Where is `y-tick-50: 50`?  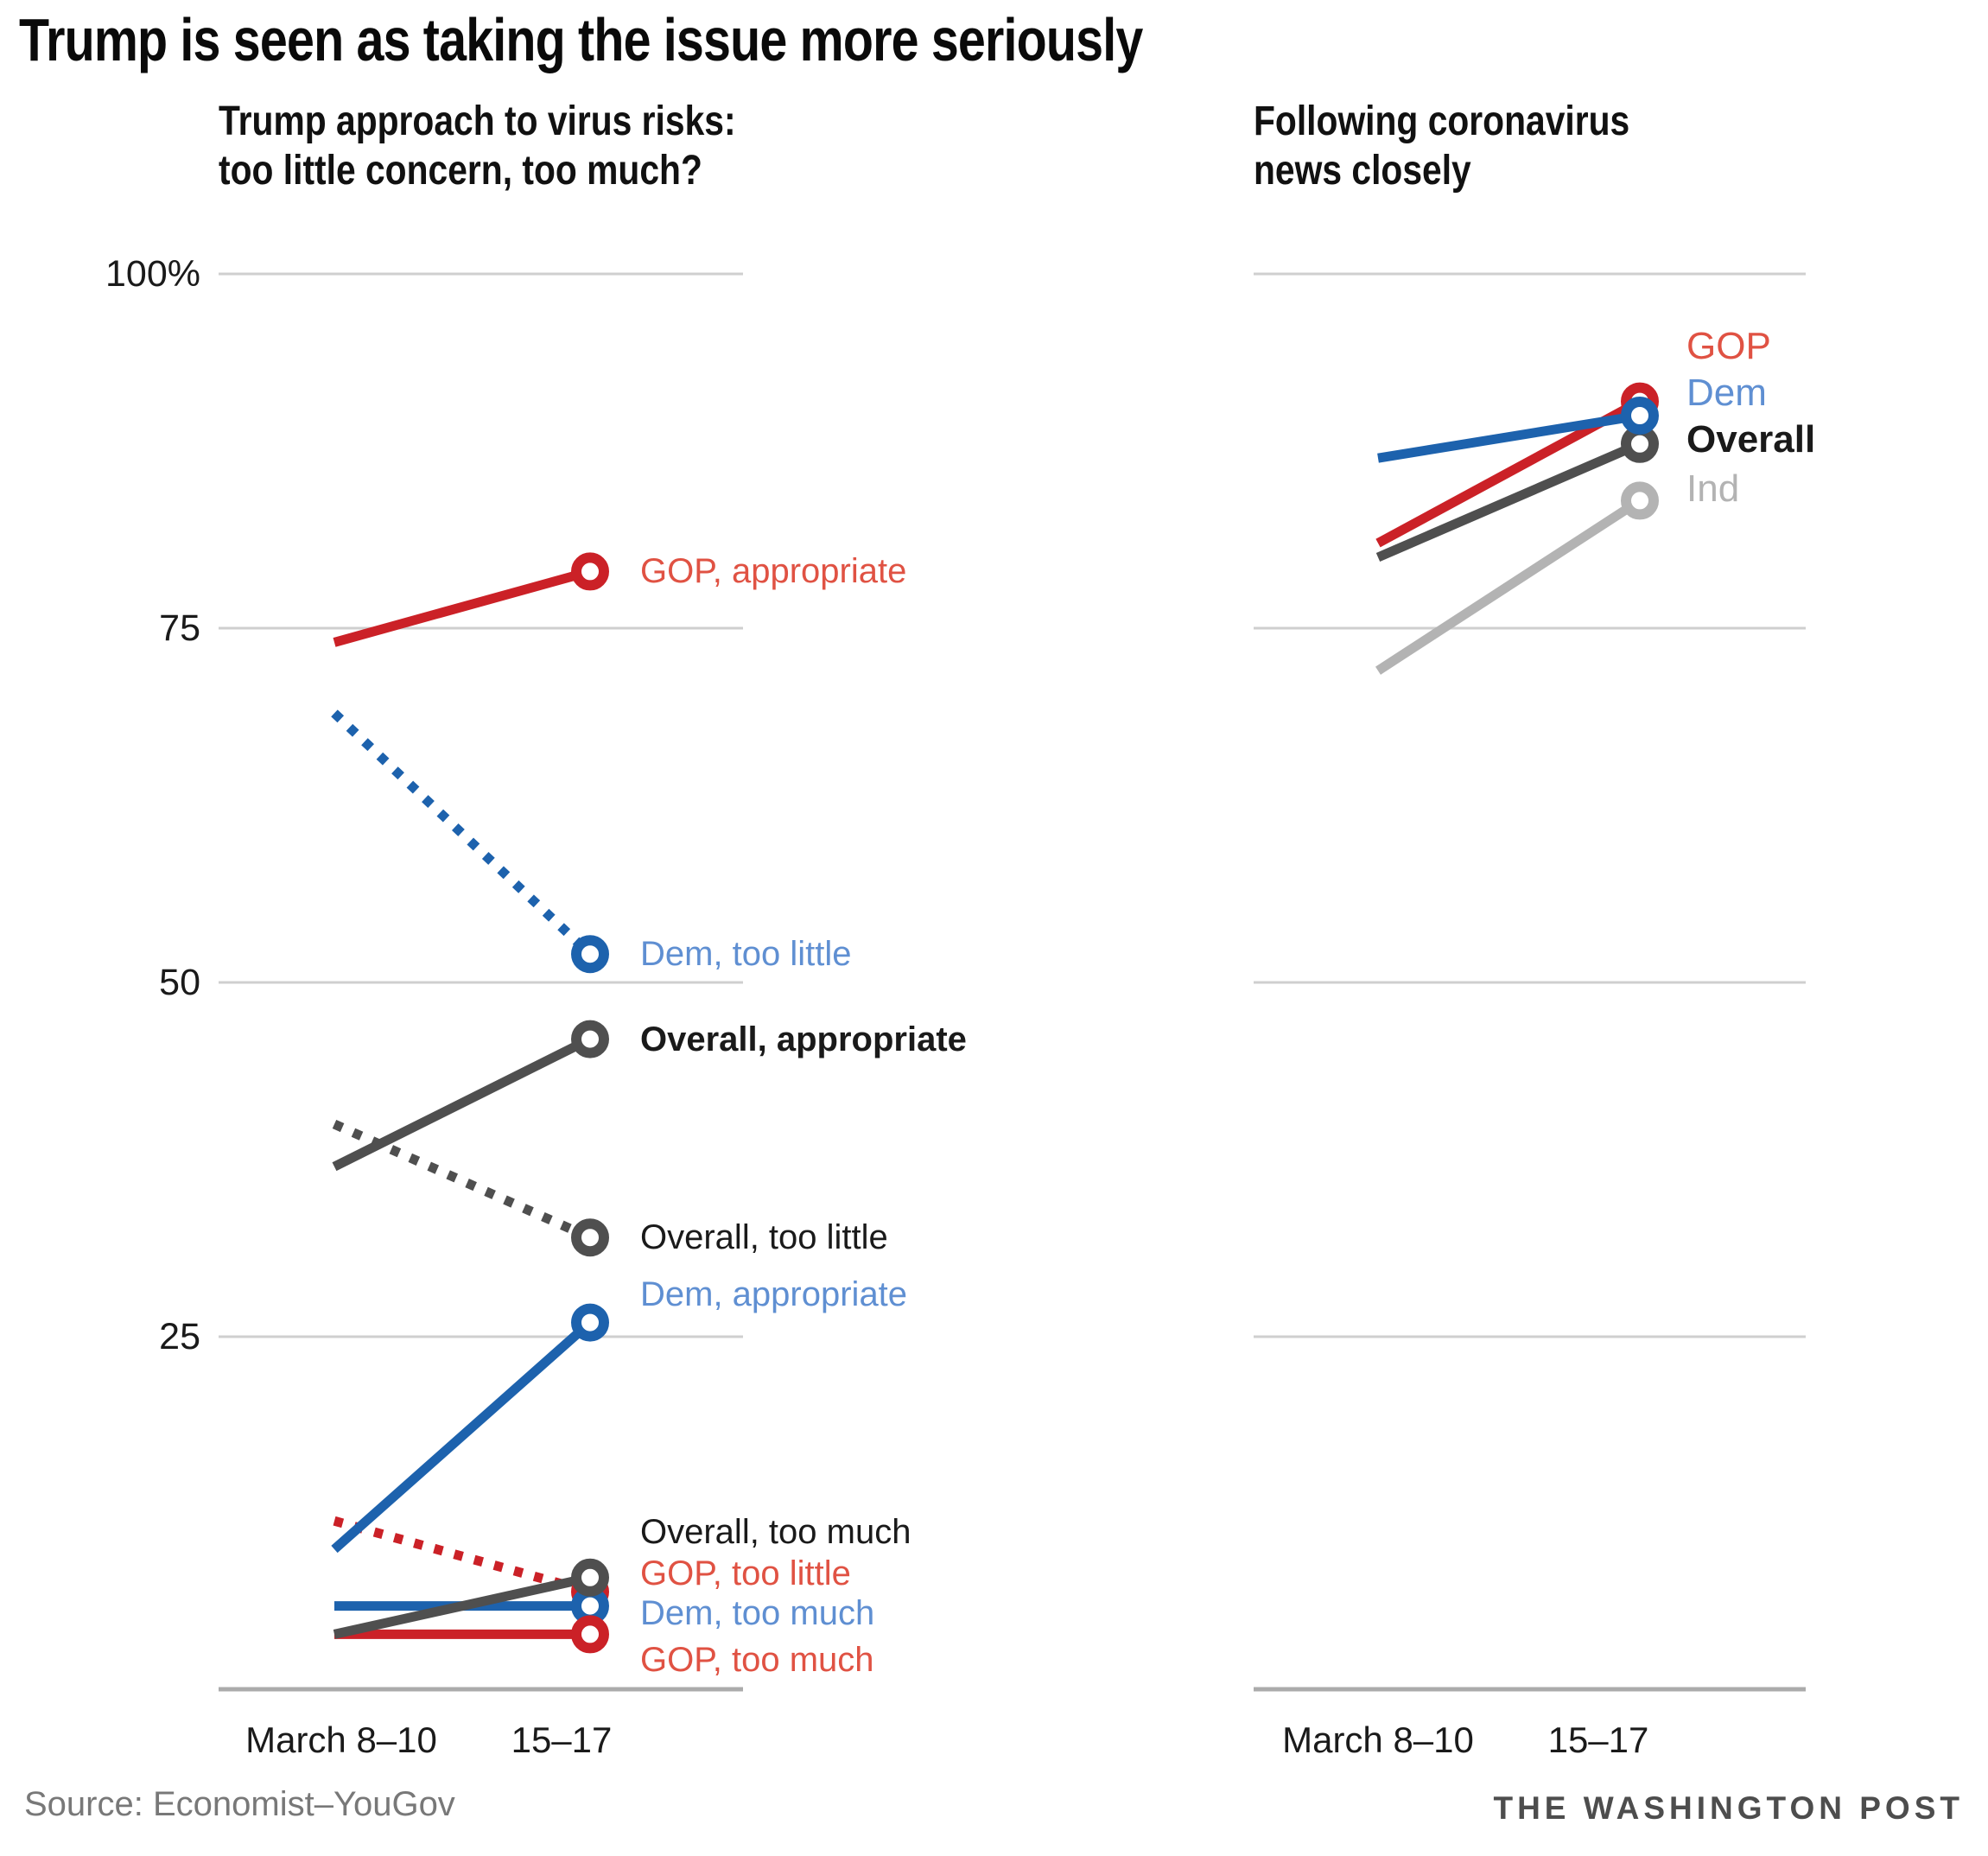
y-tick-50: 50 is located at coordinates (179, 982).